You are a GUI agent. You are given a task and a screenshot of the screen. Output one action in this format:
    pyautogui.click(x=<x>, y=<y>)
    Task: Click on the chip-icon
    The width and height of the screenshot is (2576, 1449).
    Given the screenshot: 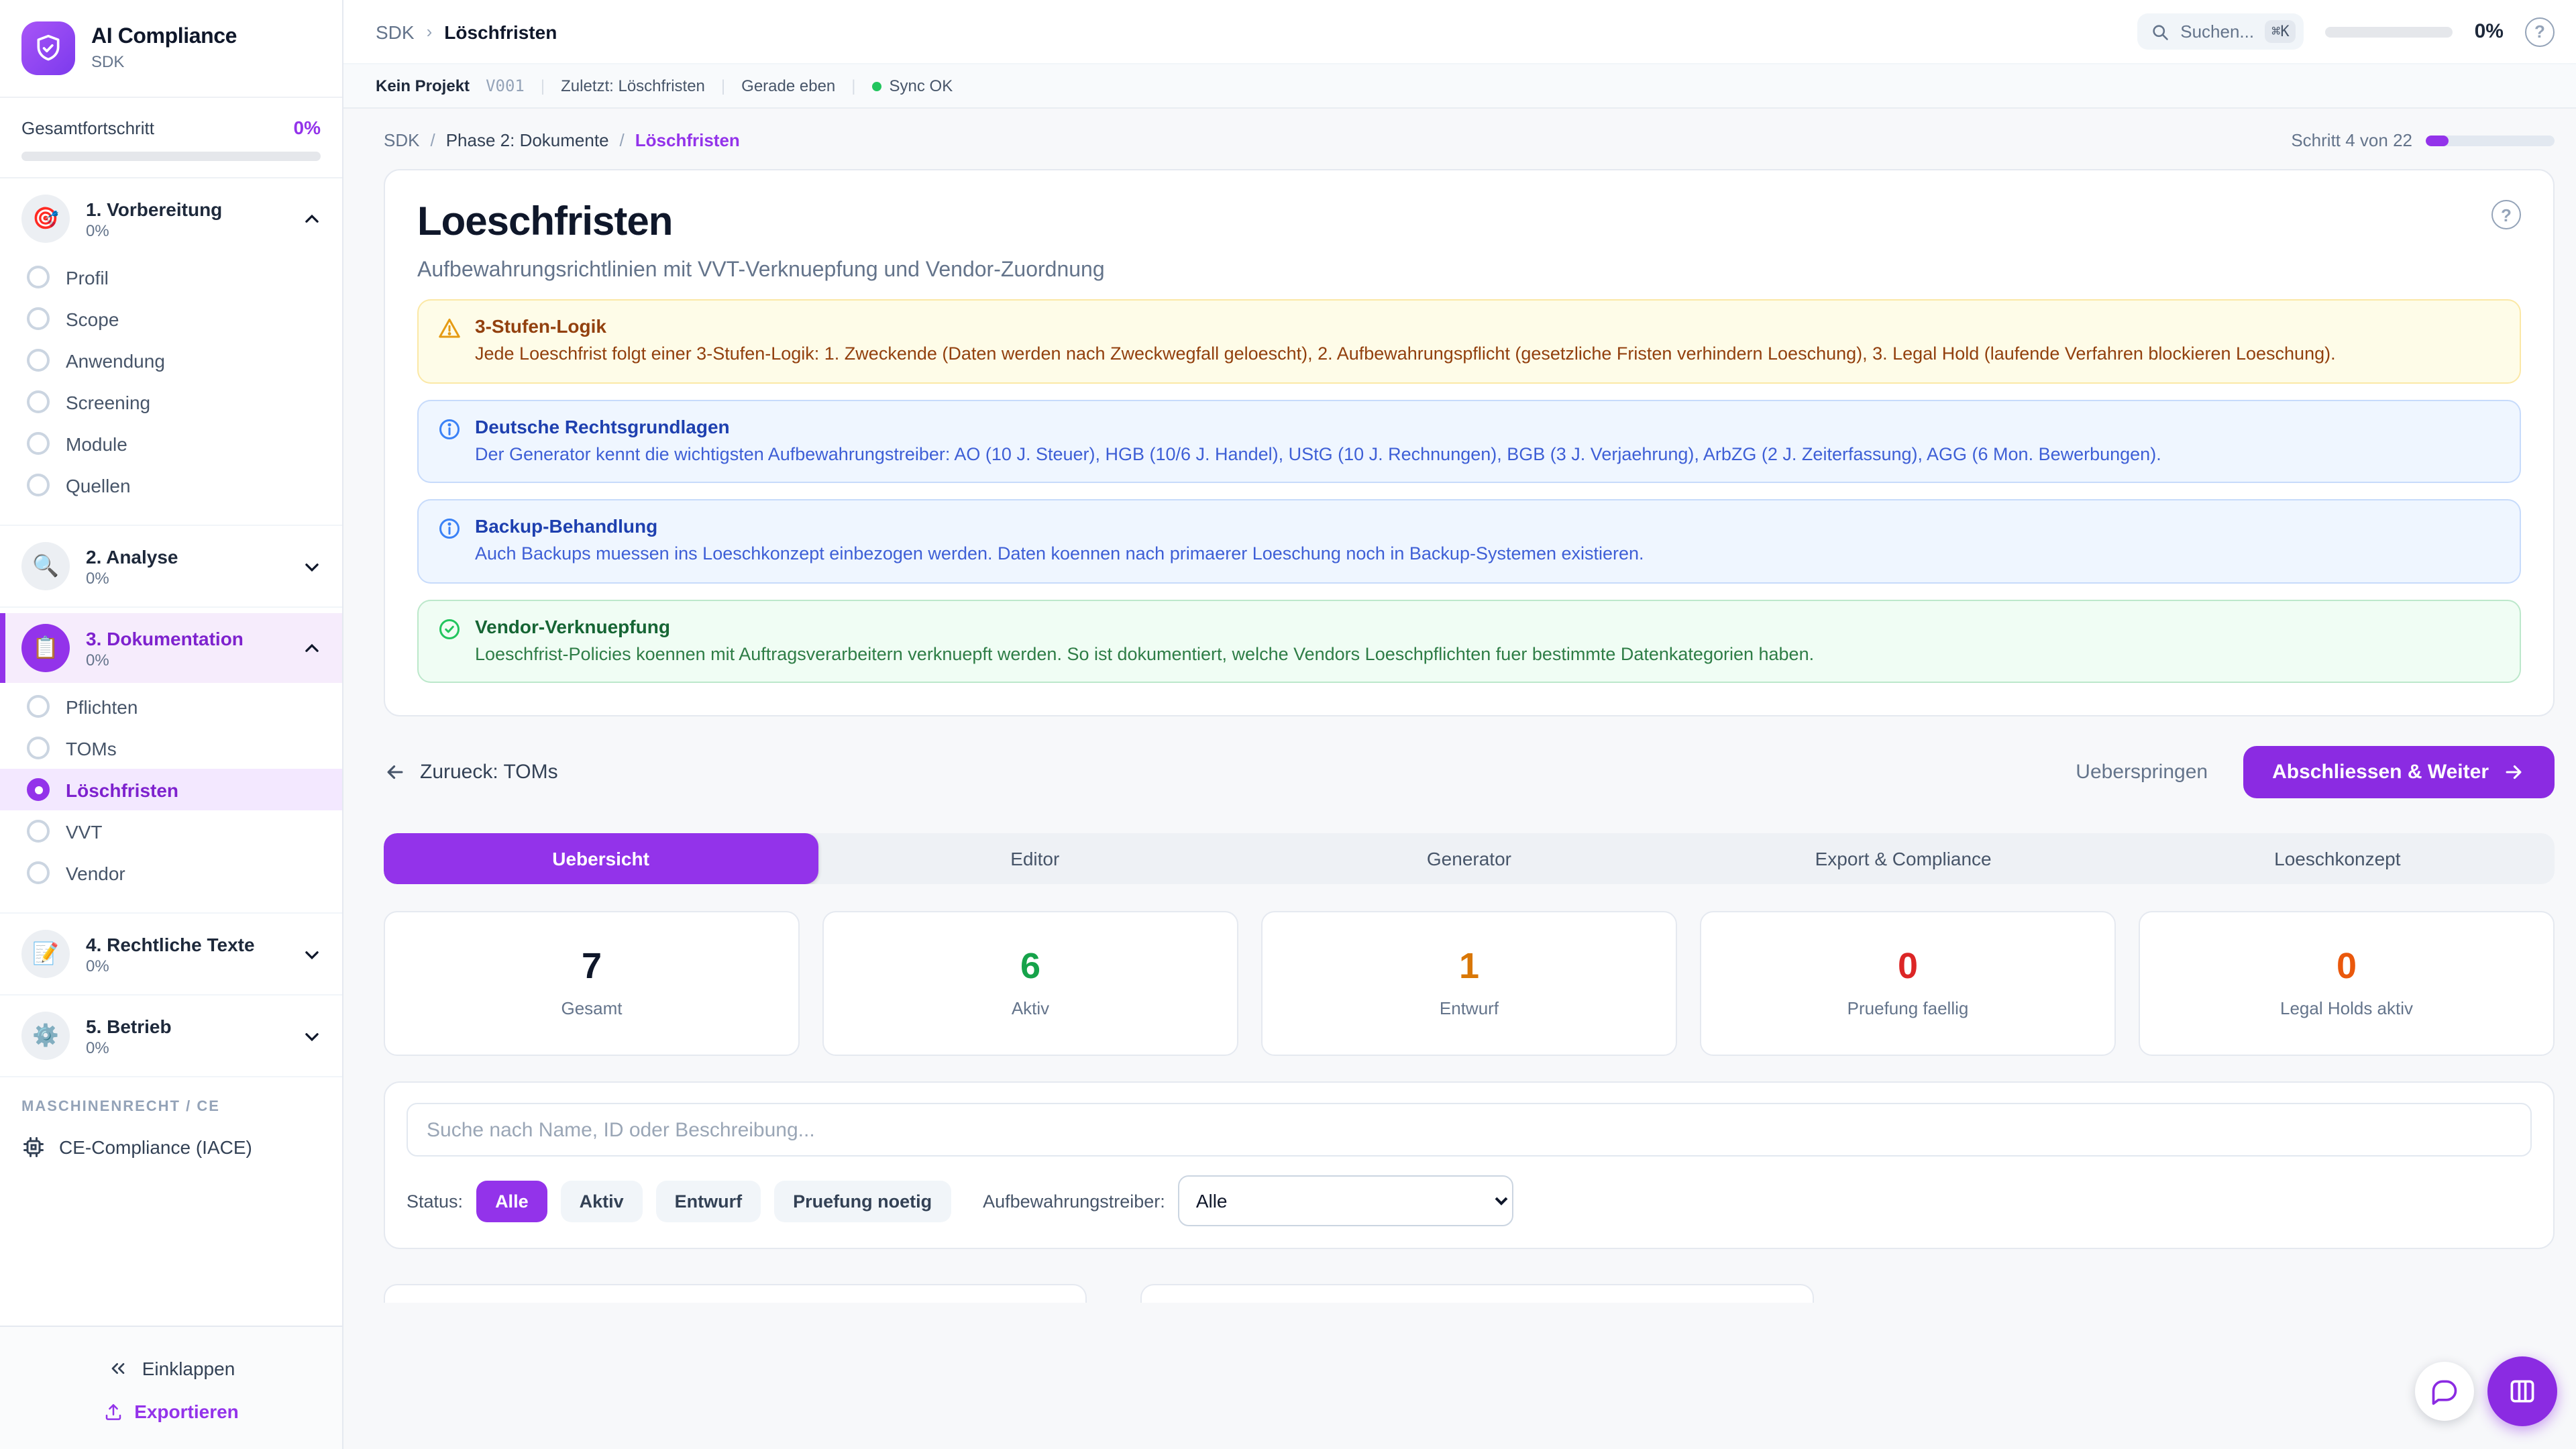 What is the action you would take?
    pyautogui.click(x=33, y=1147)
    